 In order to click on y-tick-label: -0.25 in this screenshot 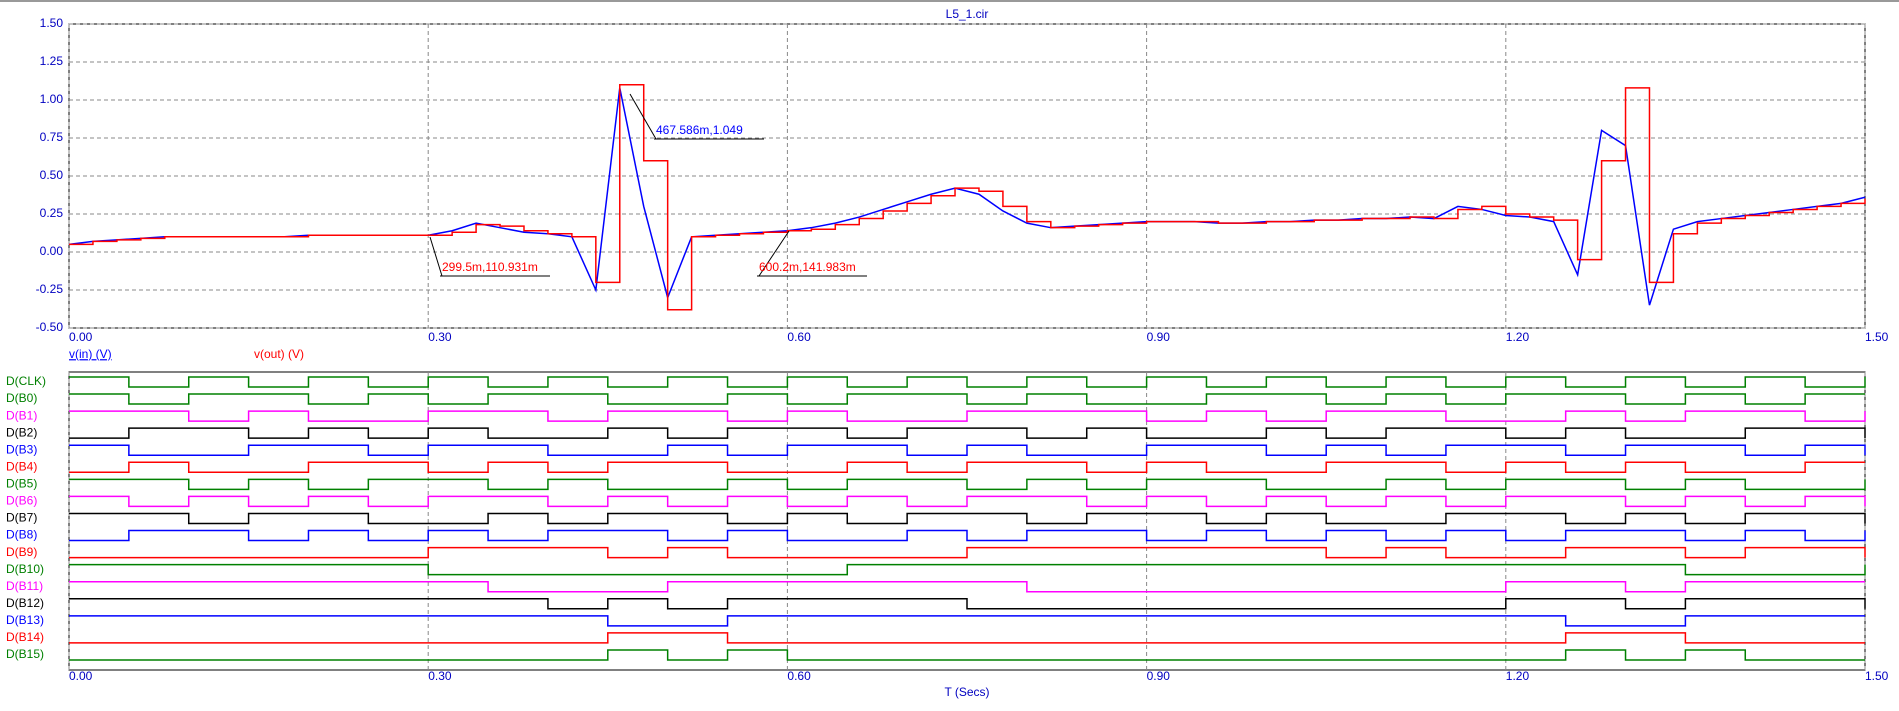, I will do `click(50, 289)`.